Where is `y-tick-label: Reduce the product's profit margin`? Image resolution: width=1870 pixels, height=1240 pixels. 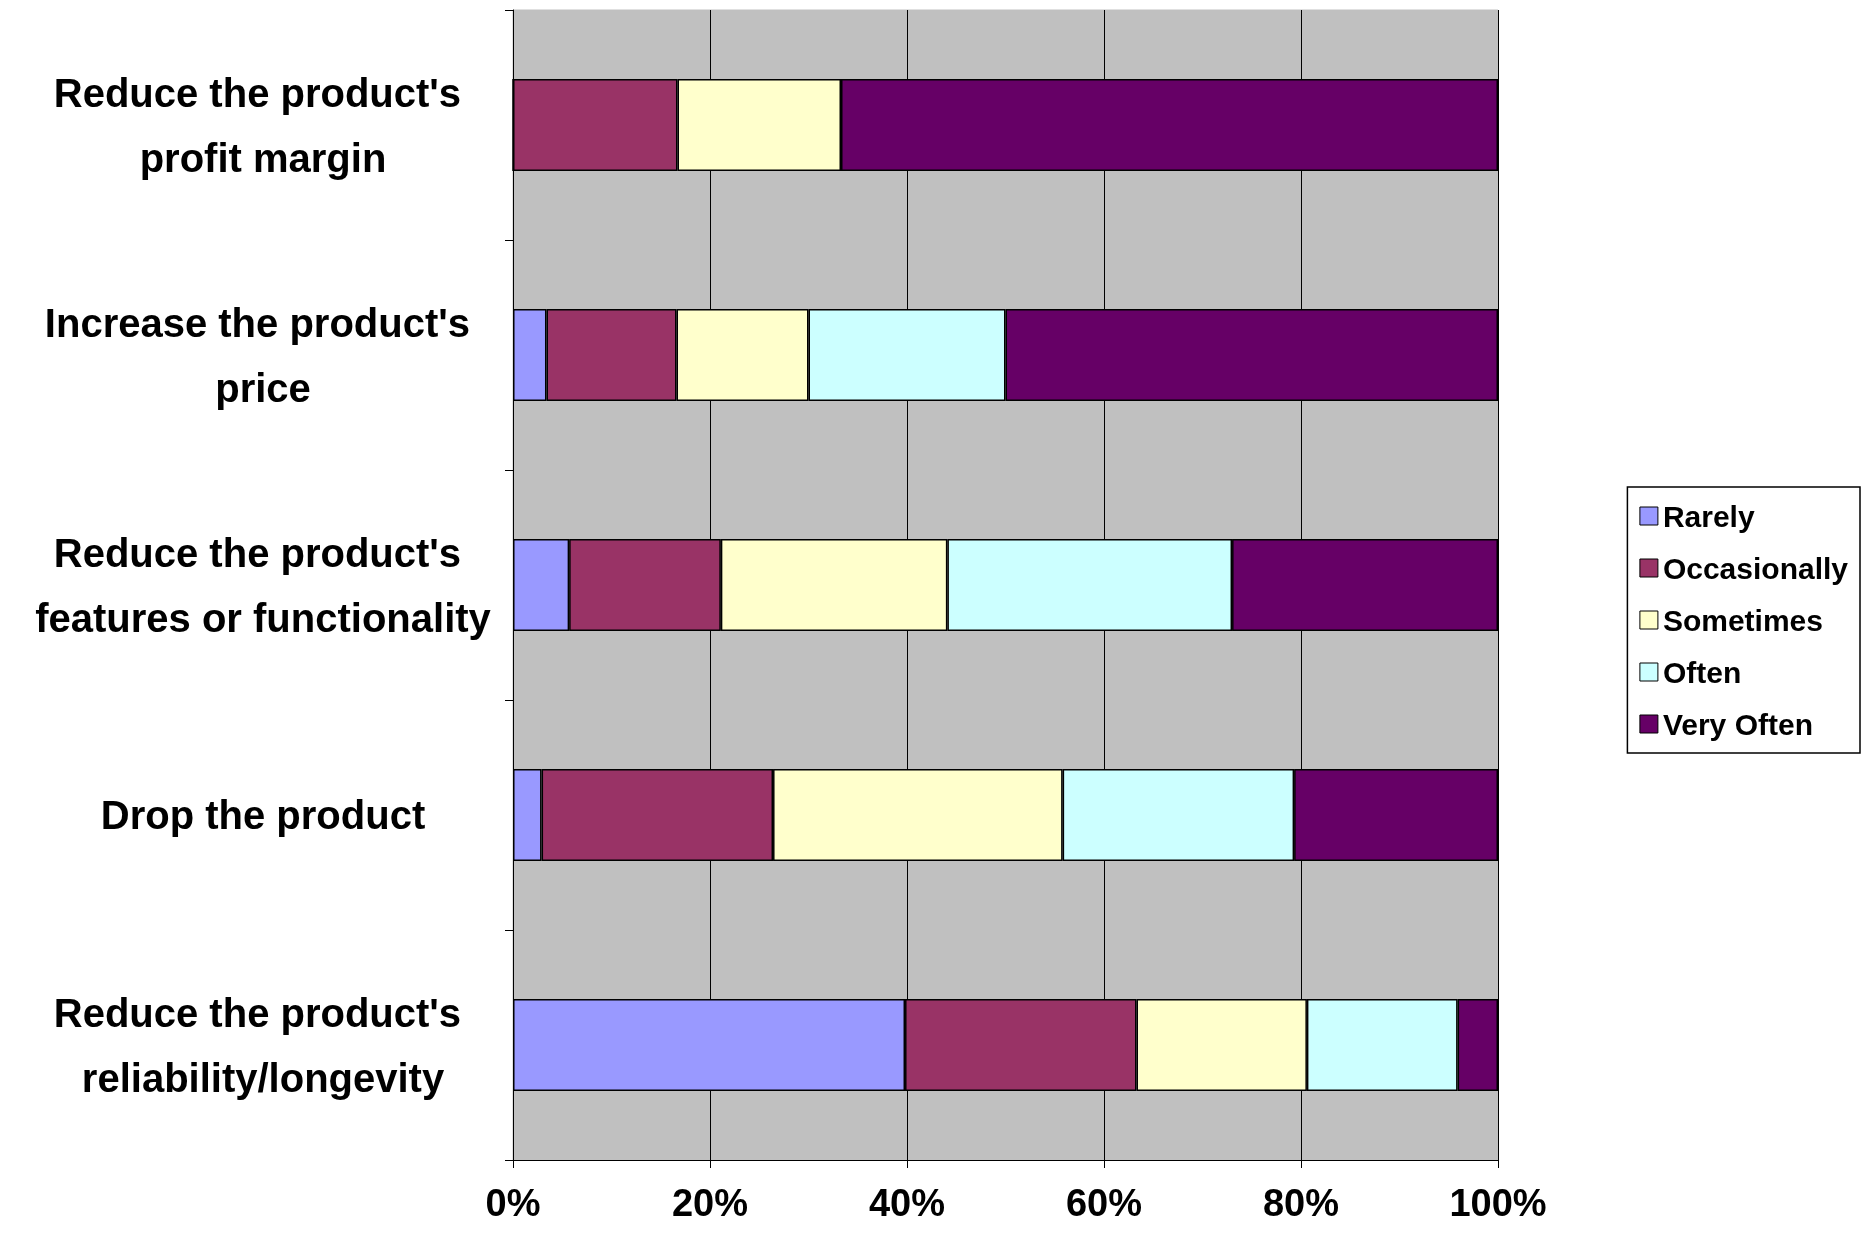
y-tick-label: Reduce the product's profit margin is located at coordinates (263, 125).